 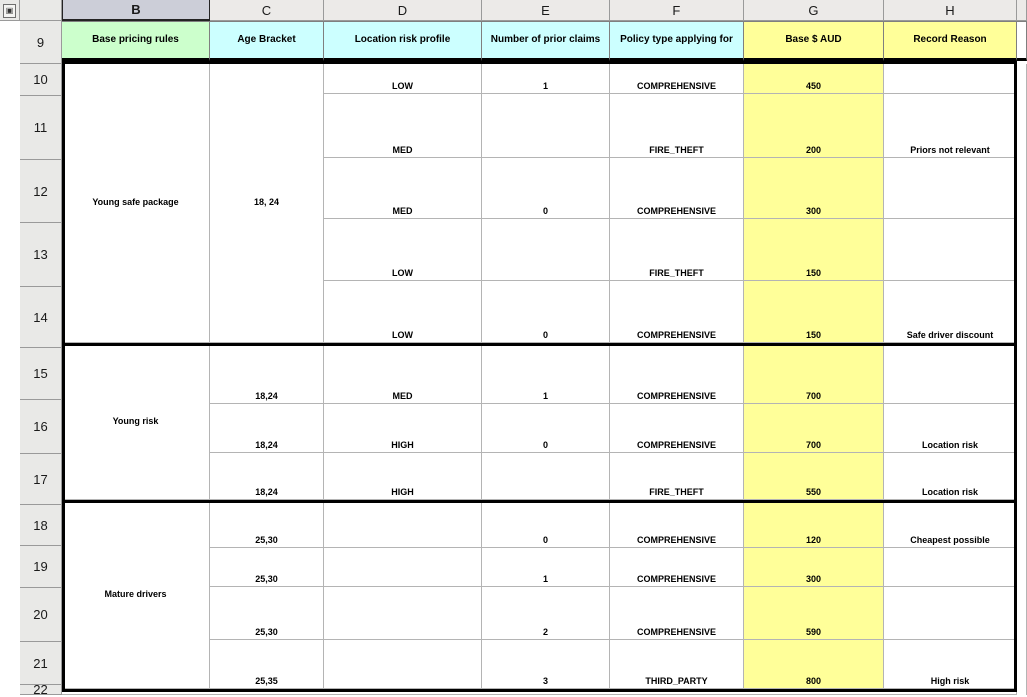 What do you see at coordinates (41, 191) in the screenshot?
I see `row-header-12: 12` at bounding box center [41, 191].